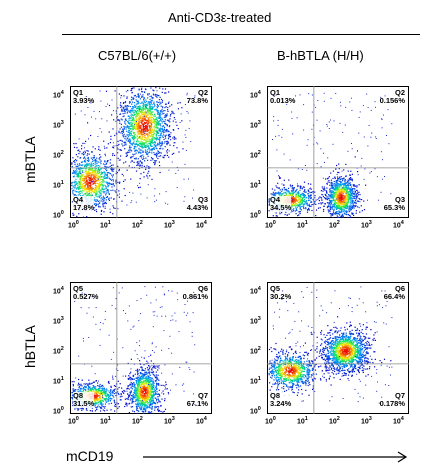 Image resolution: width=430 pixels, height=470 pixels. What do you see at coordinates (392, 403) in the screenshot?
I see `quadrant-percentage: 0.178%` at bounding box center [392, 403].